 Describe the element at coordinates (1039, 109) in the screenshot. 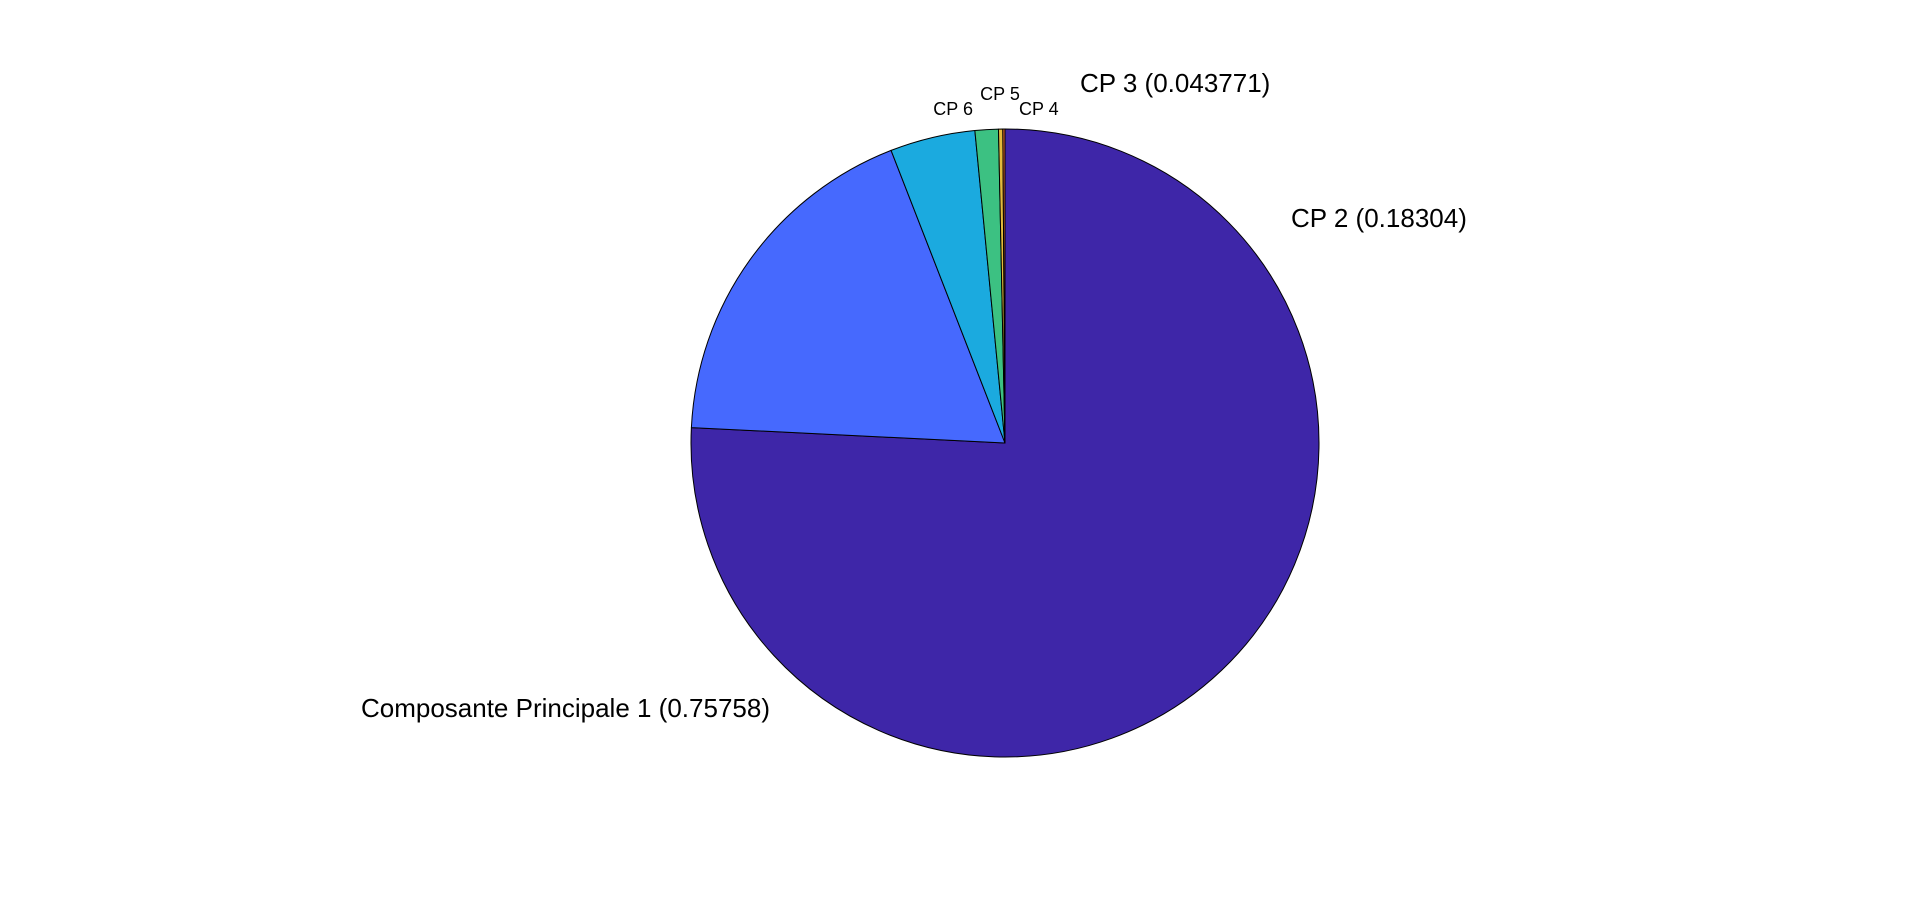

I see `pie-slice-label-4: CP 4` at that location.